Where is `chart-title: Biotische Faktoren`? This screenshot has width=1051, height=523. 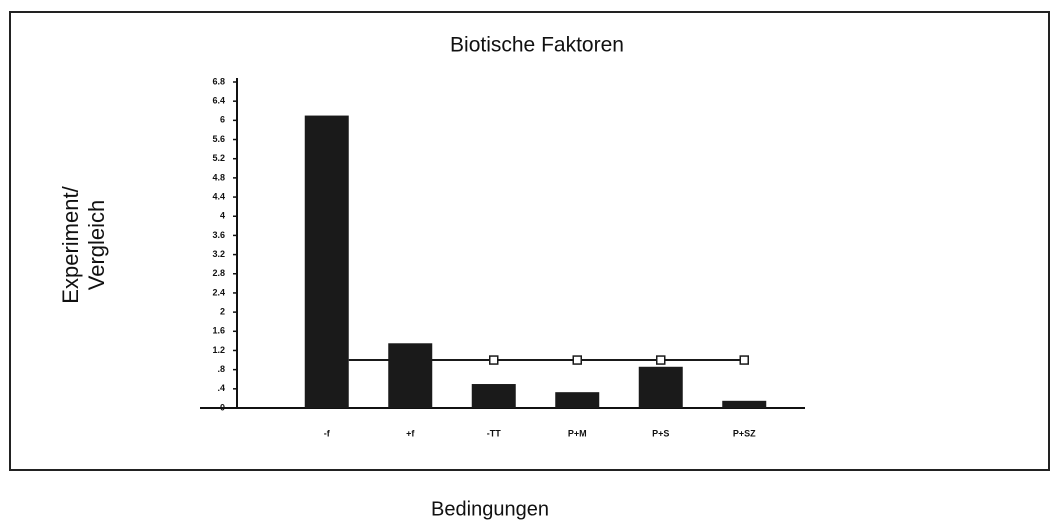
chart-title: Biotische Faktoren is located at coordinates (537, 45).